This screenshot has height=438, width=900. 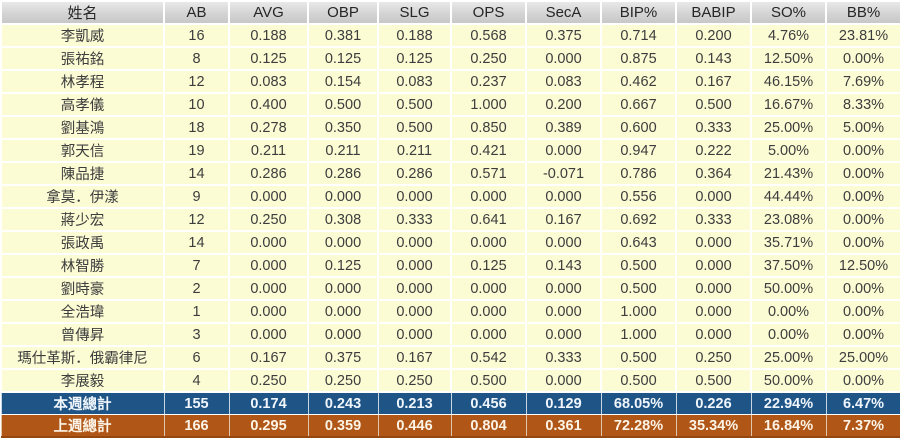 What do you see at coordinates (82, 58) in the screenshot?
I see `player-name-cell: 張祐銘` at bounding box center [82, 58].